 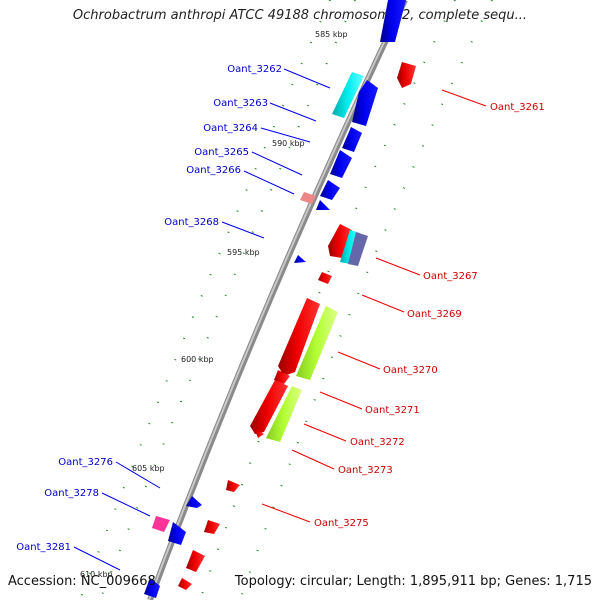 I want to click on gene-label-oant-3262: Oant_3262, so click(x=254, y=69).